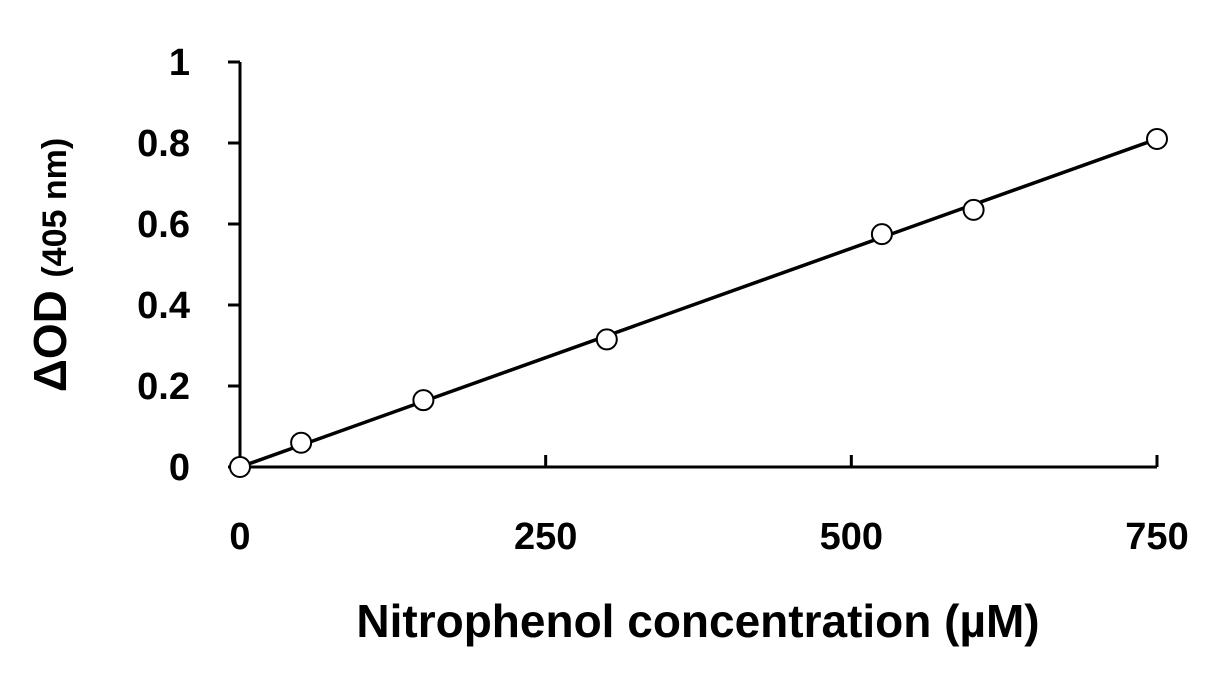  Describe the element at coordinates (697, 621) in the screenshot. I see `x-axis-title: Nitrophenol concentration (µM)` at that location.